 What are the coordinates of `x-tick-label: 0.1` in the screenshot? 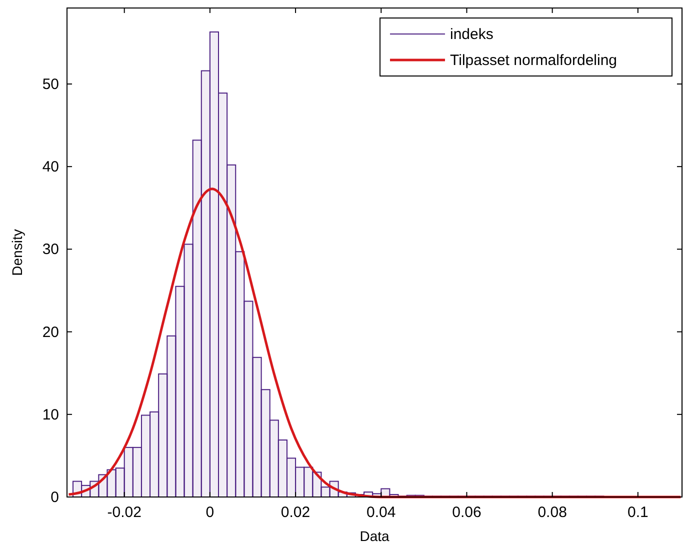 It's located at (637, 512).